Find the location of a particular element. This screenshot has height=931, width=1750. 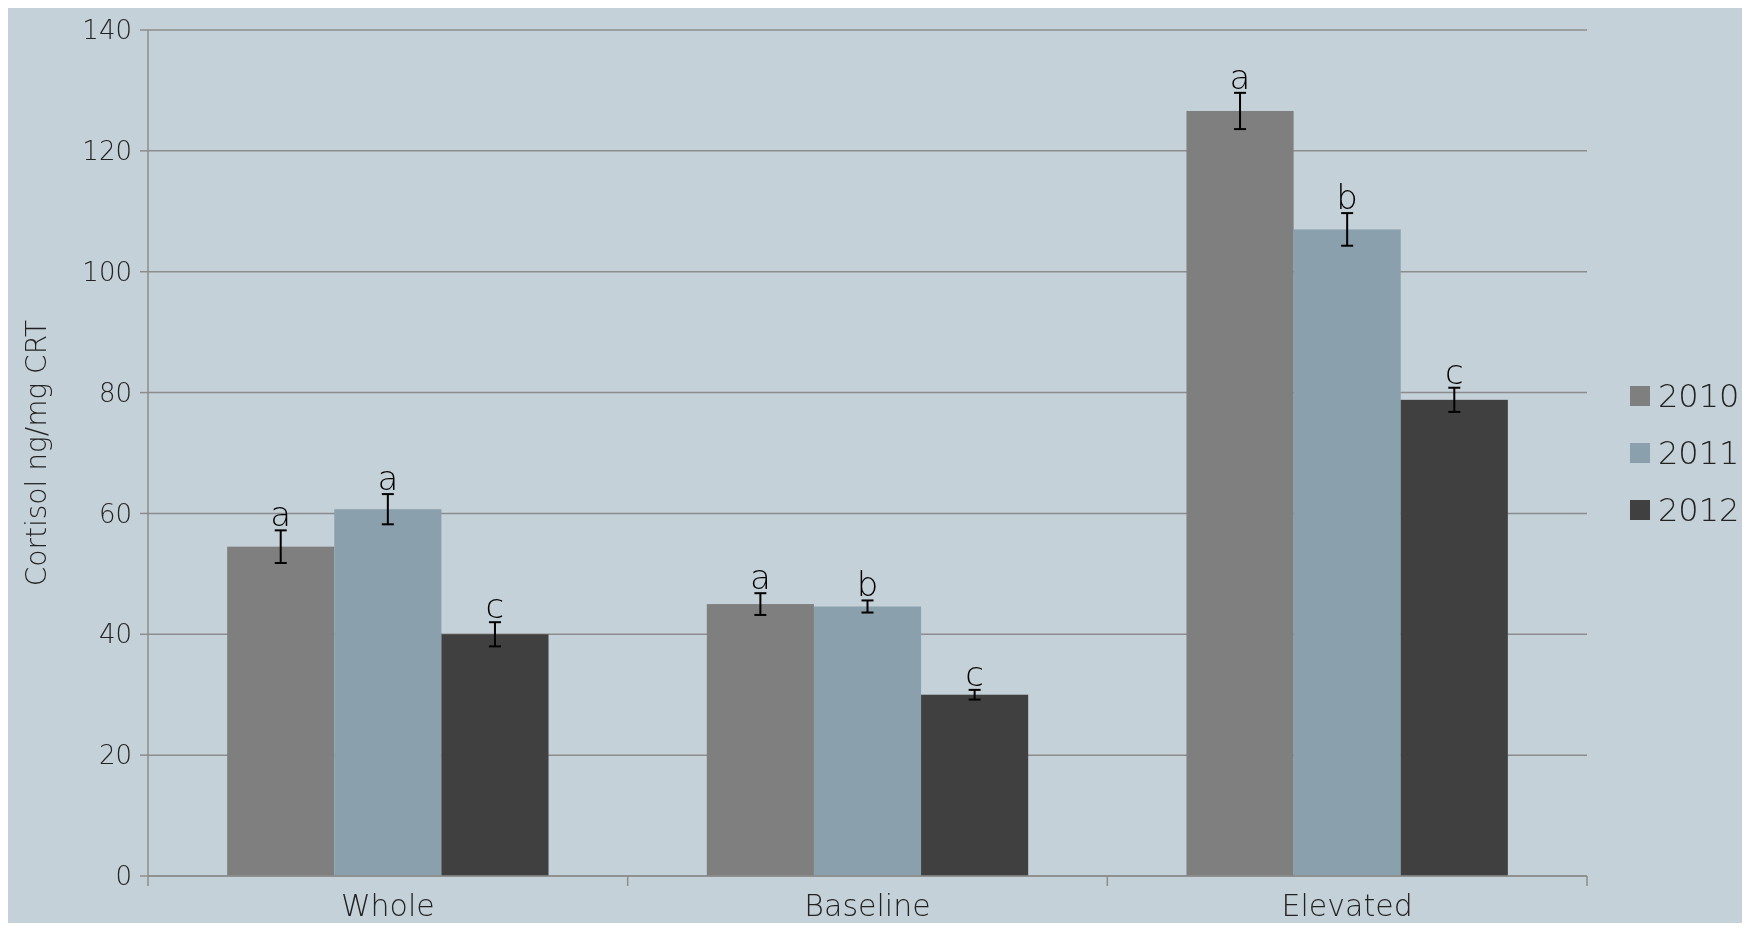

y-tick-label: 20 is located at coordinates (115, 755).